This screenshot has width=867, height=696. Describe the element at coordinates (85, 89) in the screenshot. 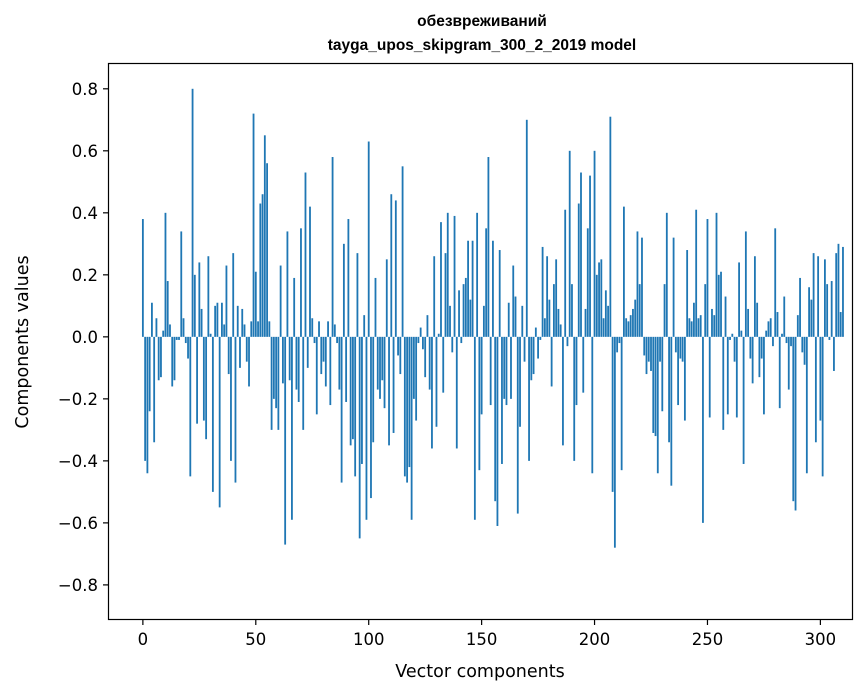

I see `y-tick-label: 0.8` at that location.